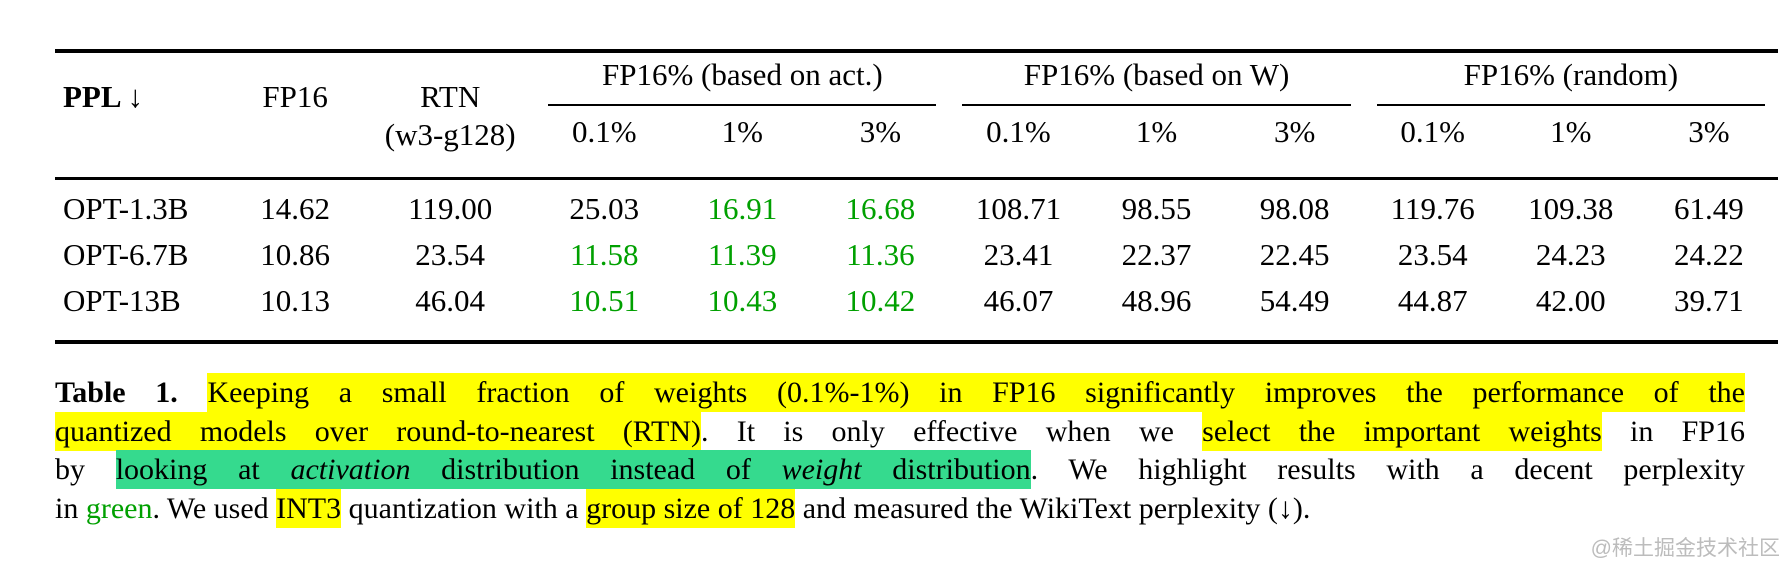  Describe the element at coordinates (450, 96) in the screenshot. I see `rtn-label: RTN` at that location.